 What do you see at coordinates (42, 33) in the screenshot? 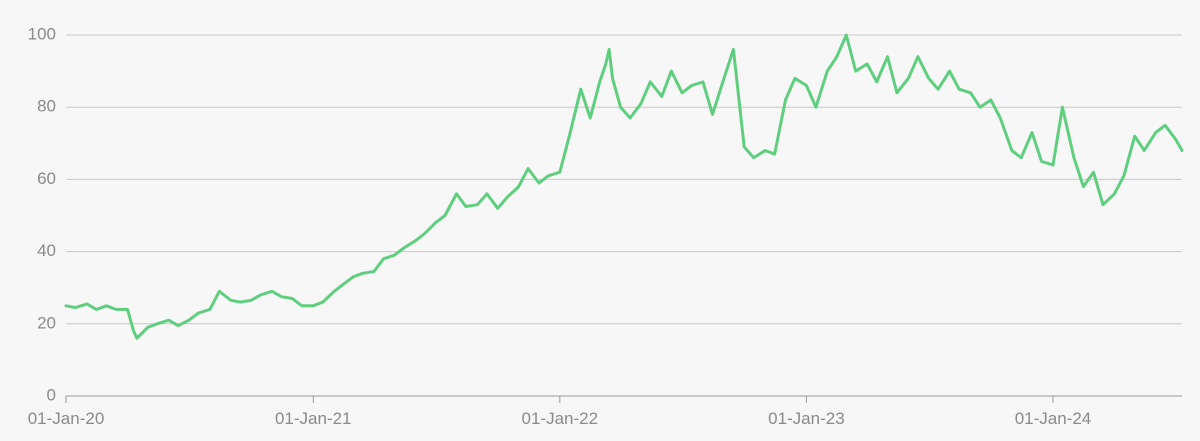
I see `y-tick-label: 100` at bounding box center [42, 33].